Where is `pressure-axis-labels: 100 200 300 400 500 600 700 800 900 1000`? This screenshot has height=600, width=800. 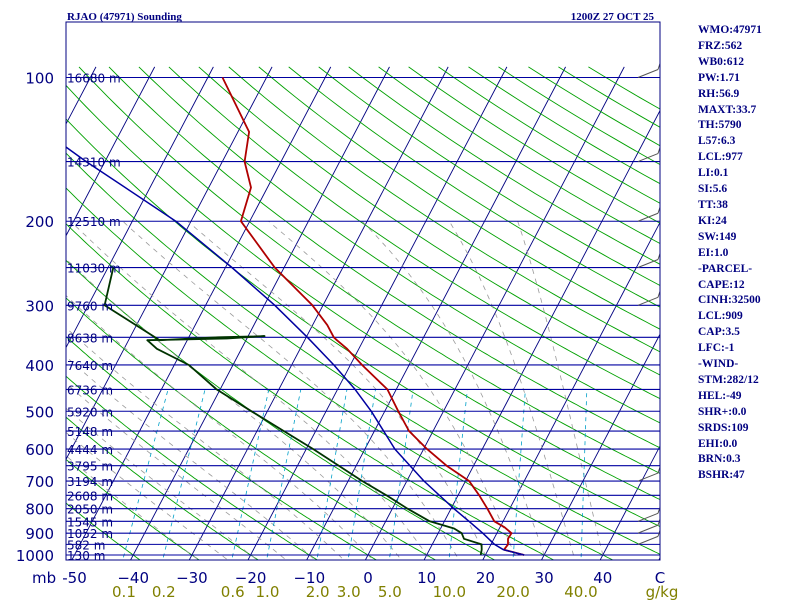 pressure-axis-labels: 100 200 300 400 500 600 700 800 900 1000 is located at coordinates (35, 318).